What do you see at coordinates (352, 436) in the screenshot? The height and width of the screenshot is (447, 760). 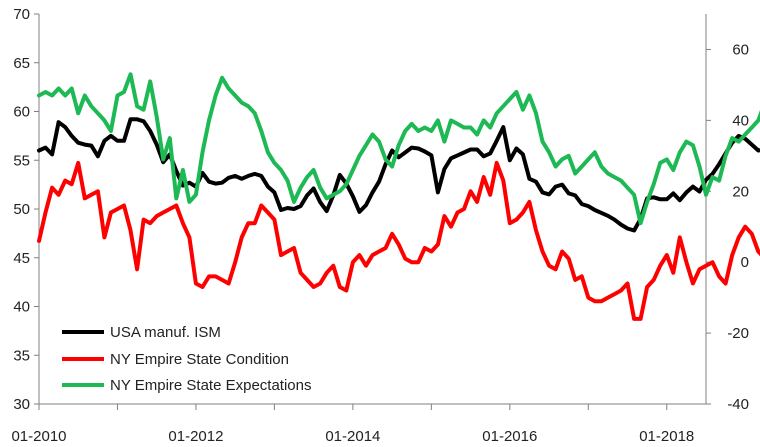 I see `x-tick-label: 01-2014` at bounding box center [352, 436].